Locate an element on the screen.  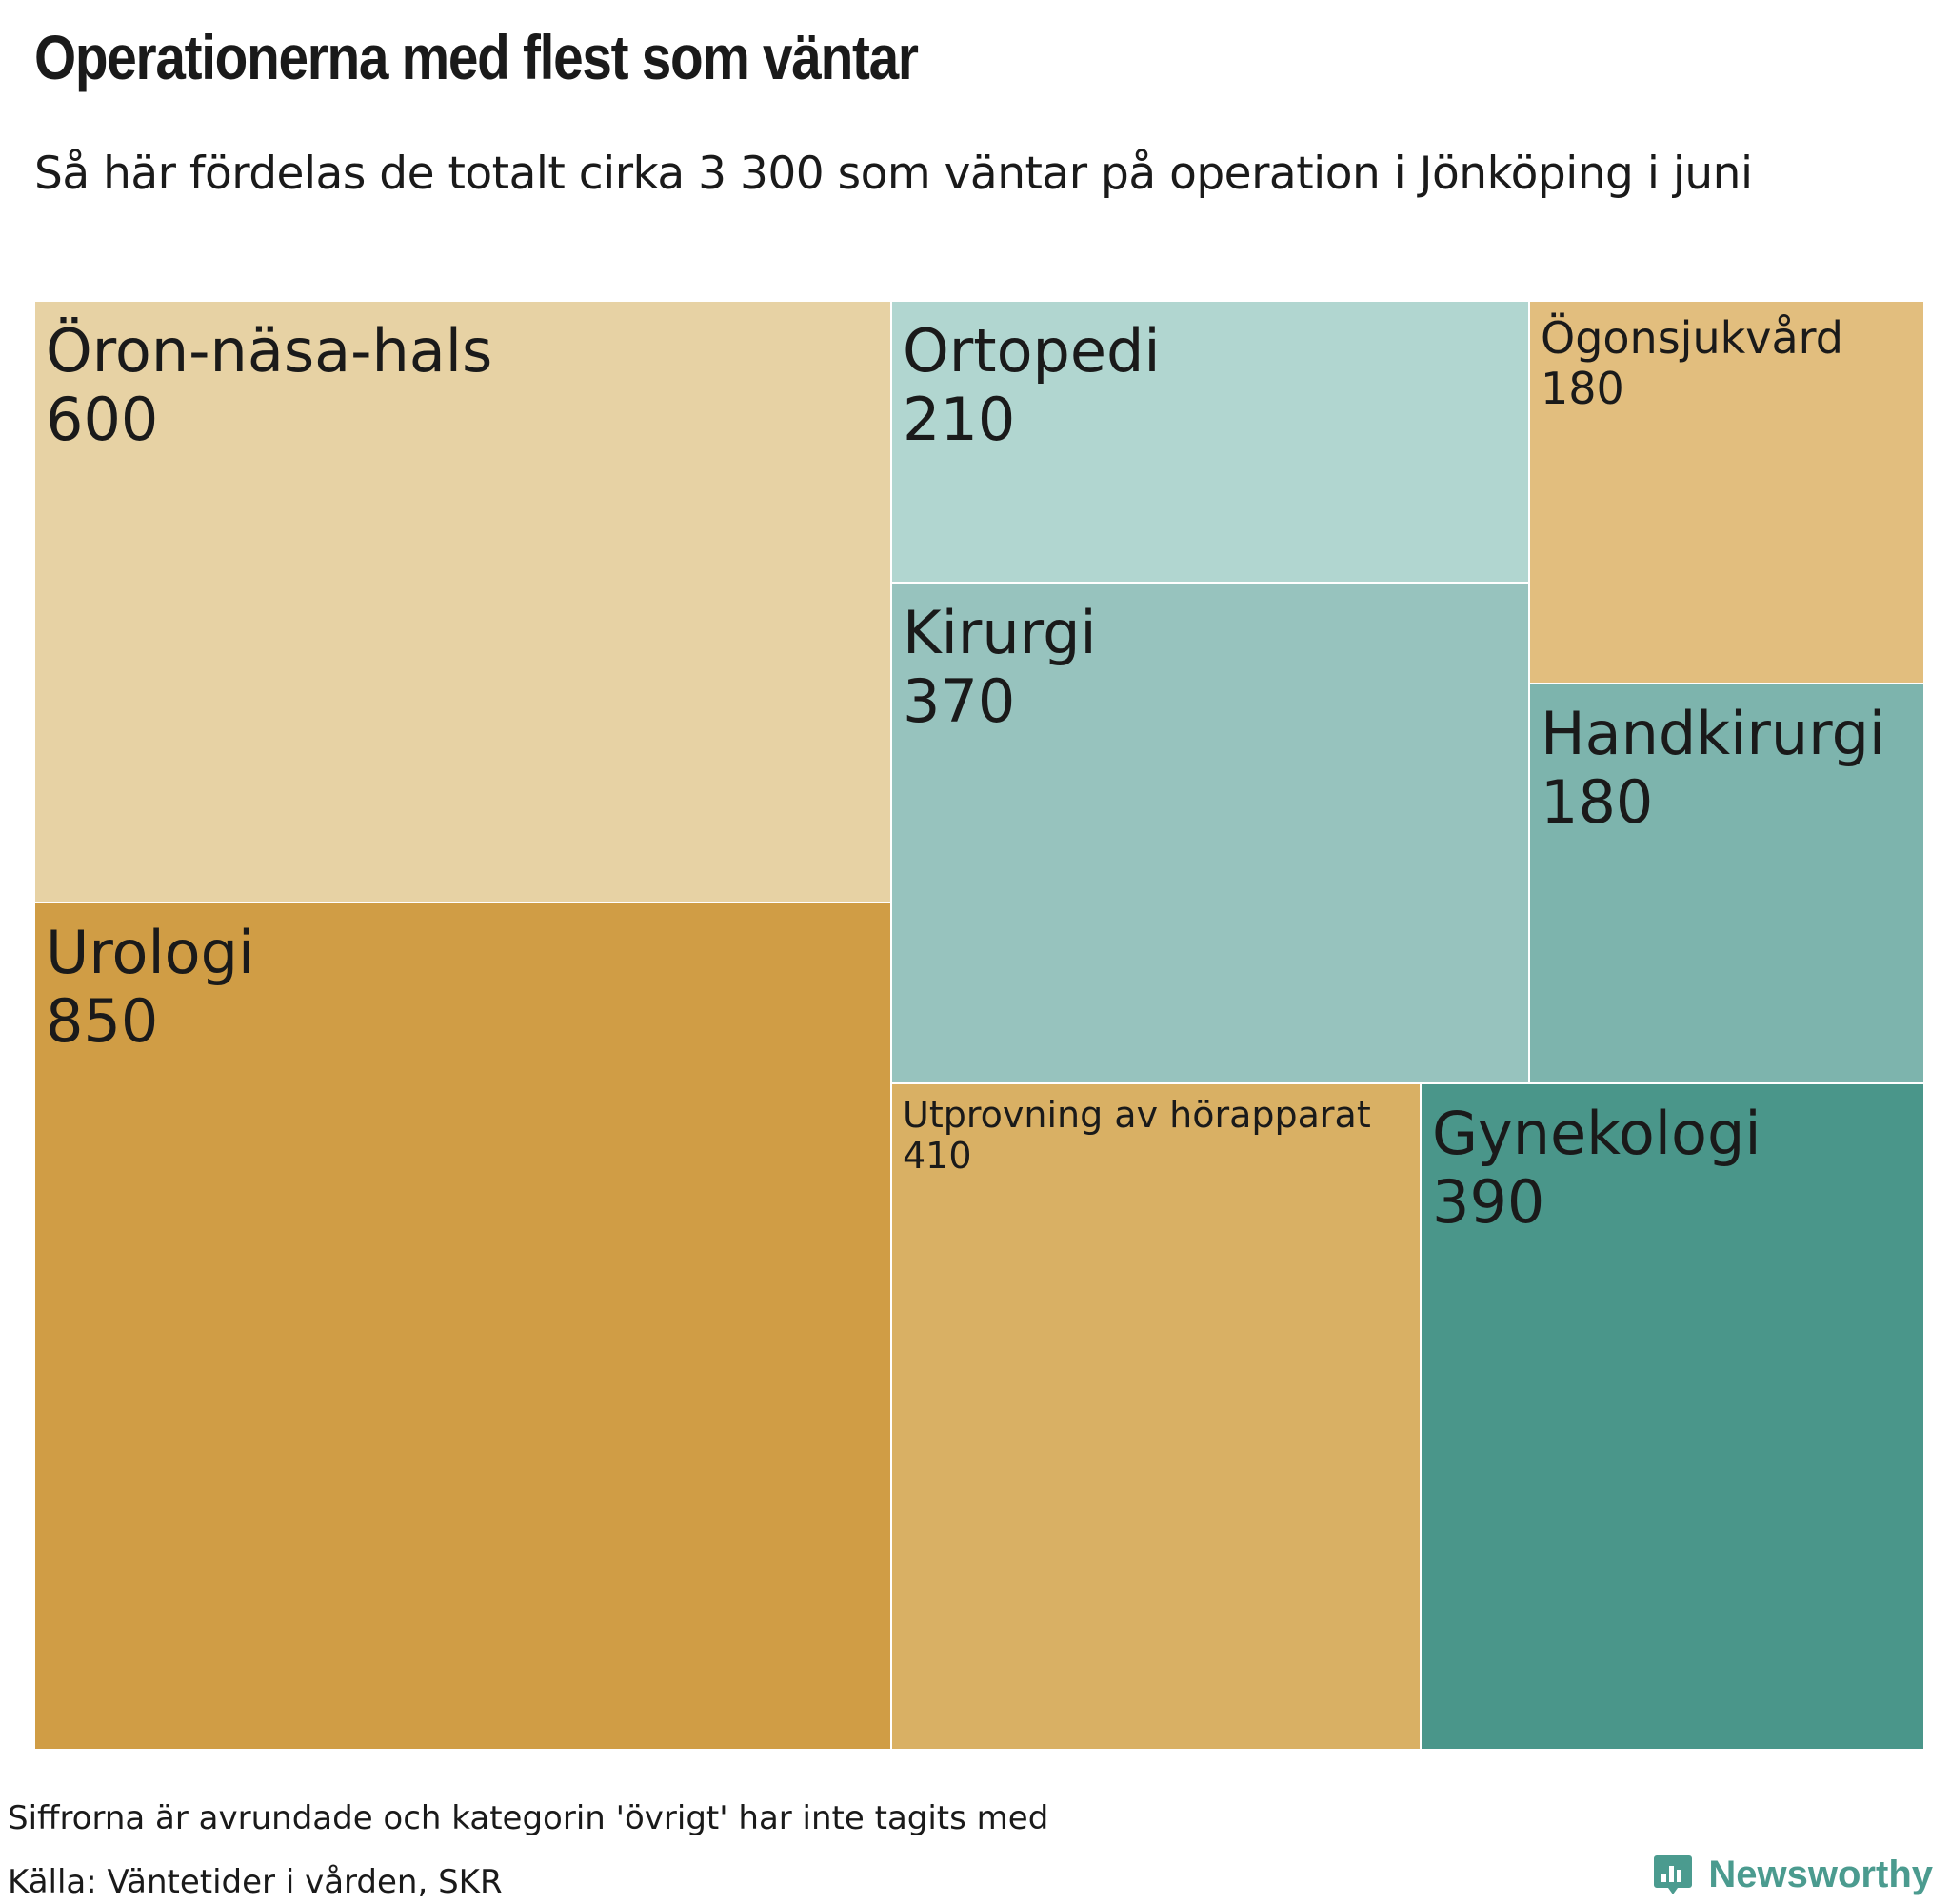
treemap-label: Ortopedi is located at coordinates (1032, 351).